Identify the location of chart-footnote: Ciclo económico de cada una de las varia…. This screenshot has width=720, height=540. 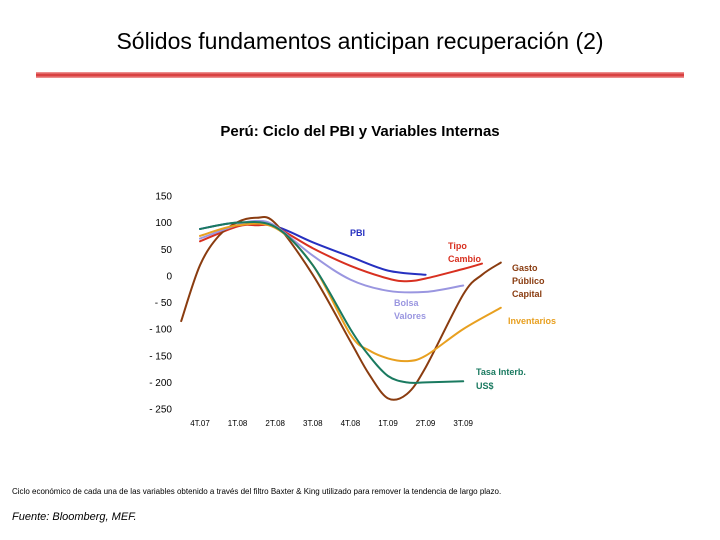
(257, 491).